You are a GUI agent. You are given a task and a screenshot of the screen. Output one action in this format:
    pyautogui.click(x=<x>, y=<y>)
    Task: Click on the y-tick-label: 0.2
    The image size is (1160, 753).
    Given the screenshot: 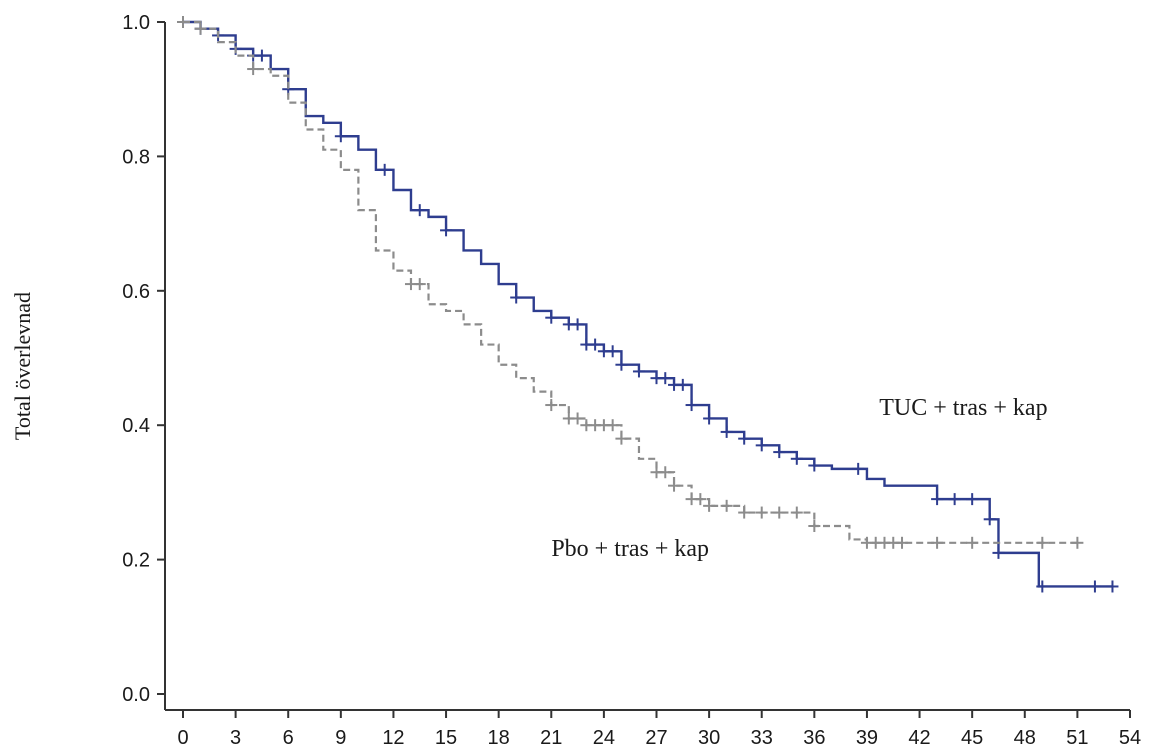 What is the action you would take?
    pyautogui.click(x=136, y=561)
    